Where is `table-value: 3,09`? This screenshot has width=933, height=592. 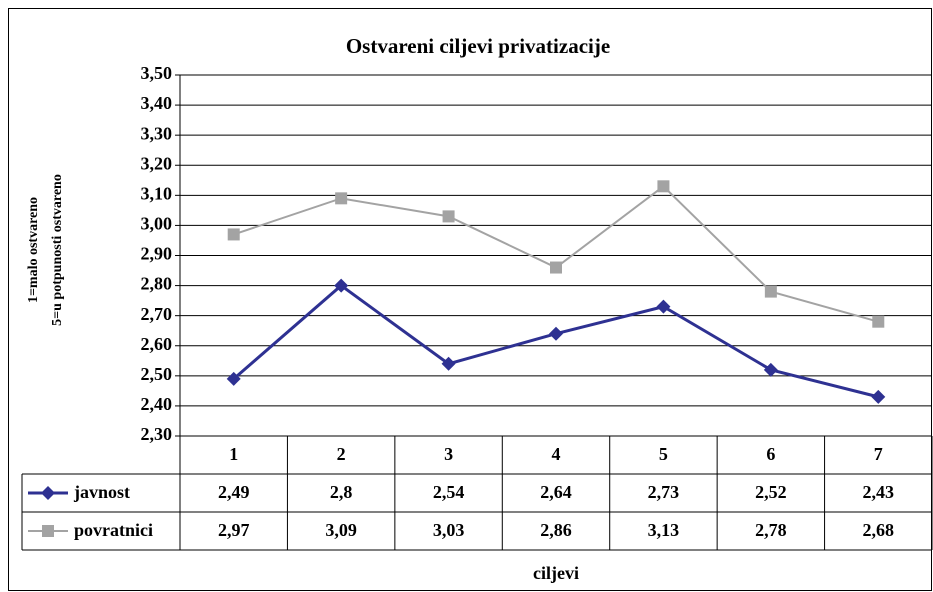 table-value: 3,09 is located at coordinates (341, 530).